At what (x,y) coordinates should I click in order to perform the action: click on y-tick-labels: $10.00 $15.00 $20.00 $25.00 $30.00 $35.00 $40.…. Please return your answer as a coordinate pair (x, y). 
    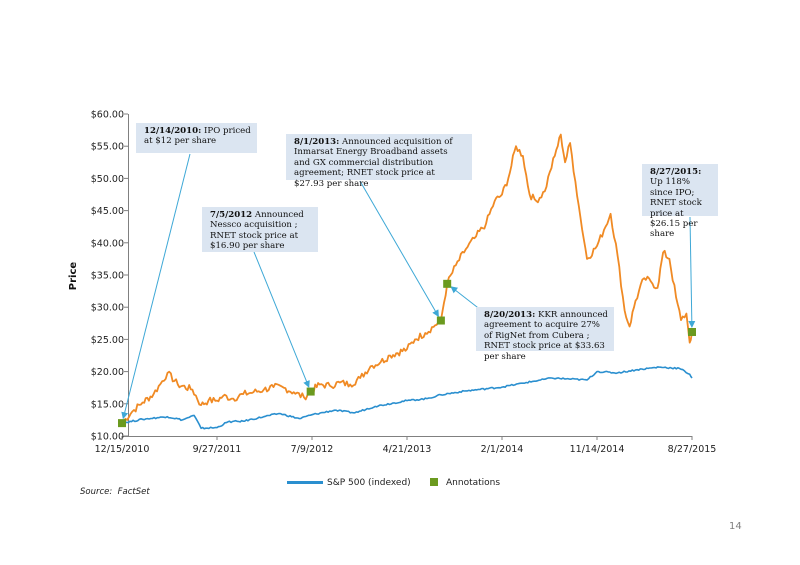
    Looking at the image, I should click on (109, 276).